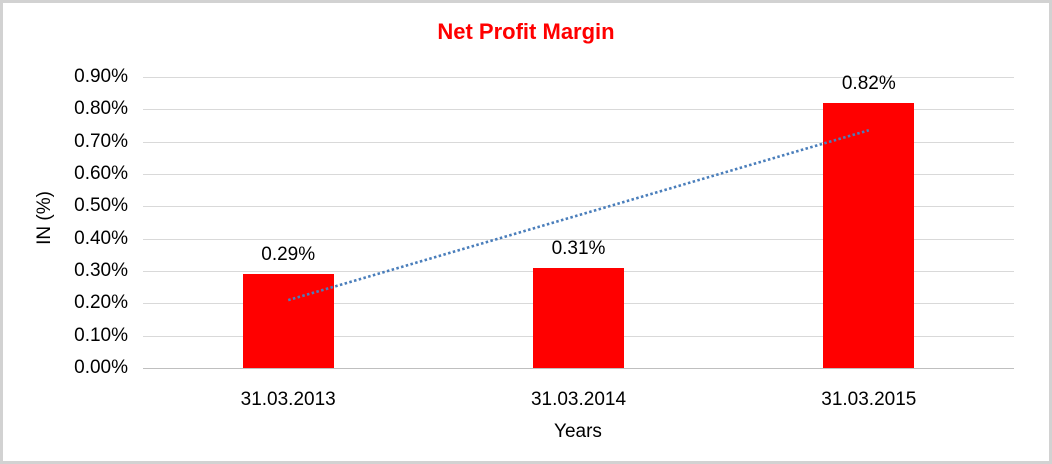 The image size is (1052, 464). Describe the element at coordinates (101, 173) in the screenshot. I see `y-tick-label: 0.60%` at that location.